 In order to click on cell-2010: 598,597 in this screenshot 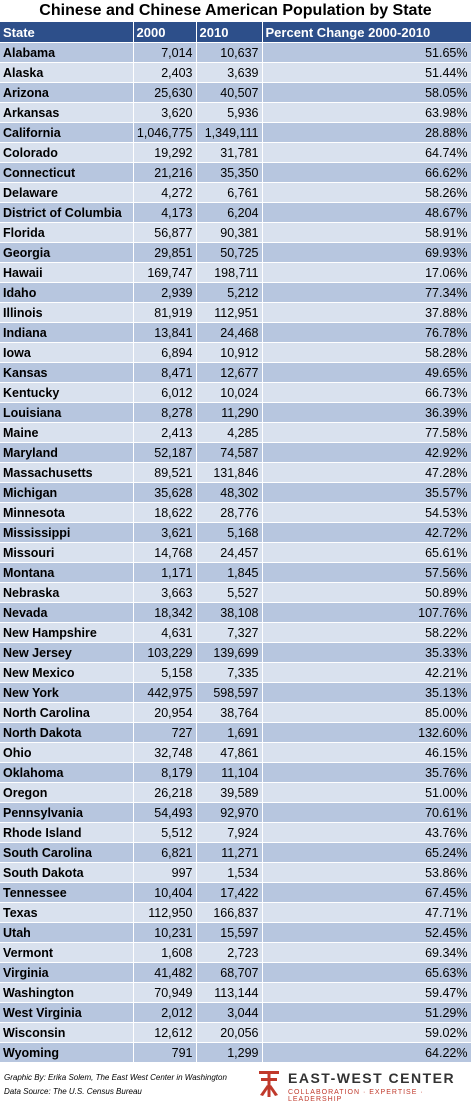, I will do `click(229, 692)`.